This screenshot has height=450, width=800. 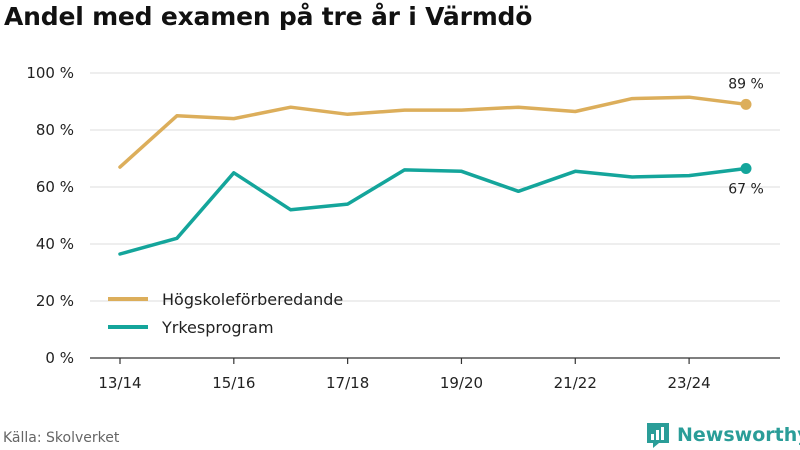 What do you see at coordinates (55, 244) in the screenshot?
I see `y-tick-label: 40 %` at bounding box center [55, 244].